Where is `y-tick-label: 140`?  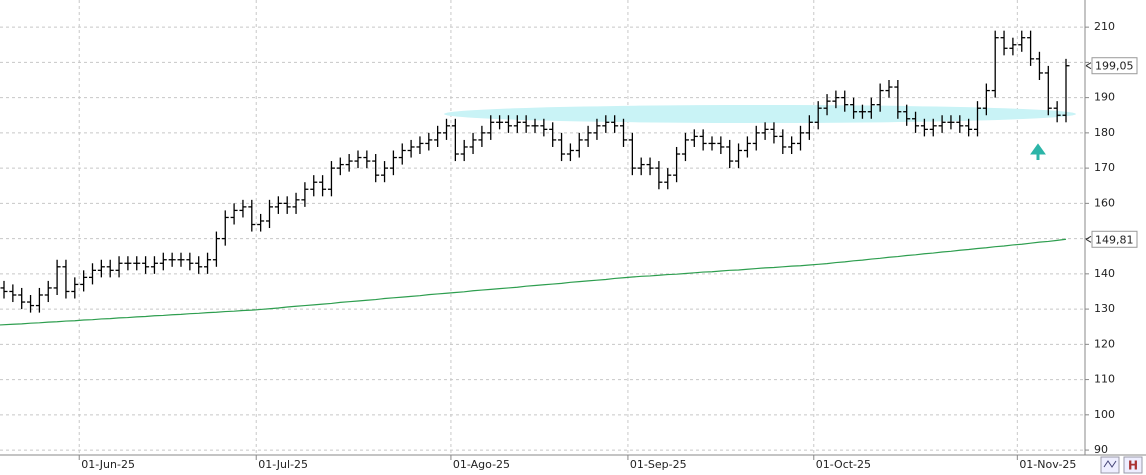
y-tick-label: 140 is located at coordinates (1104, 273).